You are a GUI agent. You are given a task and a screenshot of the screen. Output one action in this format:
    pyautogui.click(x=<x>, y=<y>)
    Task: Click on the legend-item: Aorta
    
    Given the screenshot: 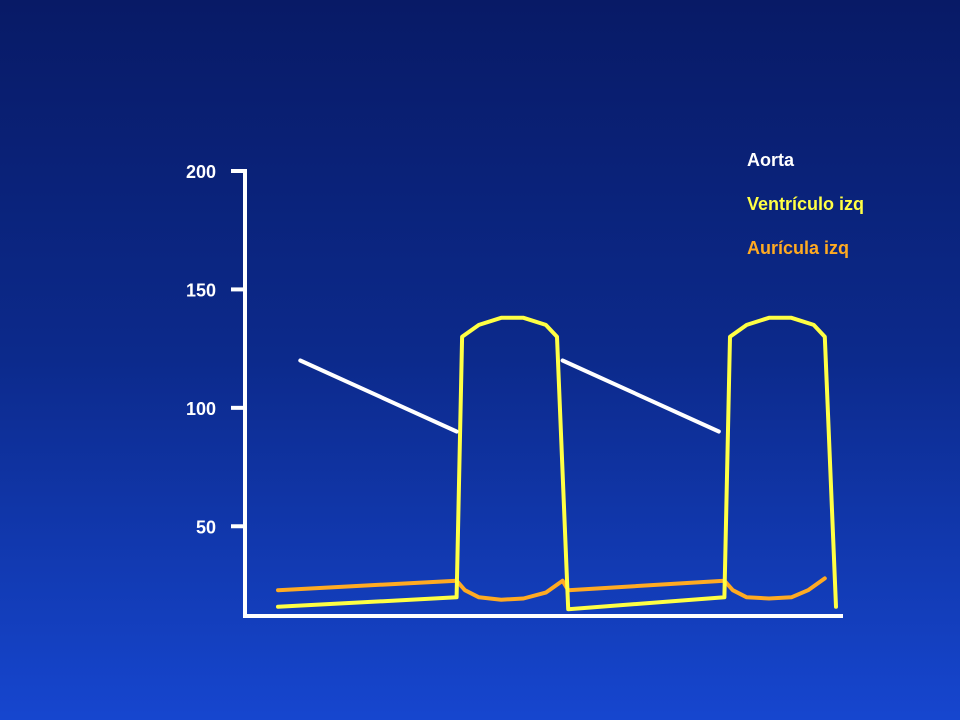 What is the action you would take?
    pyautogui.click(x=771, y=160)
    